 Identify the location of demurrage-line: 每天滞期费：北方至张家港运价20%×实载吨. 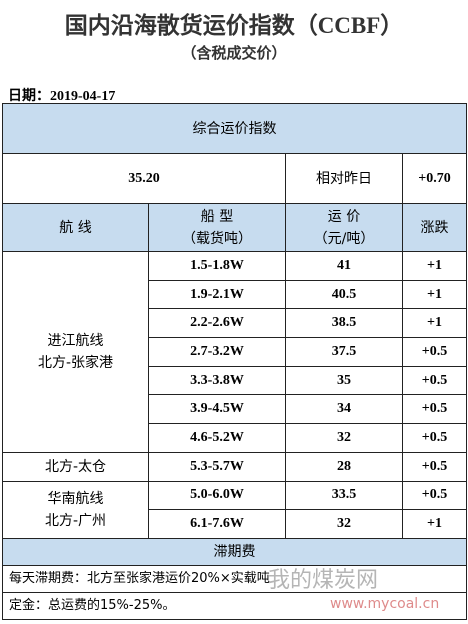
(234, 578).